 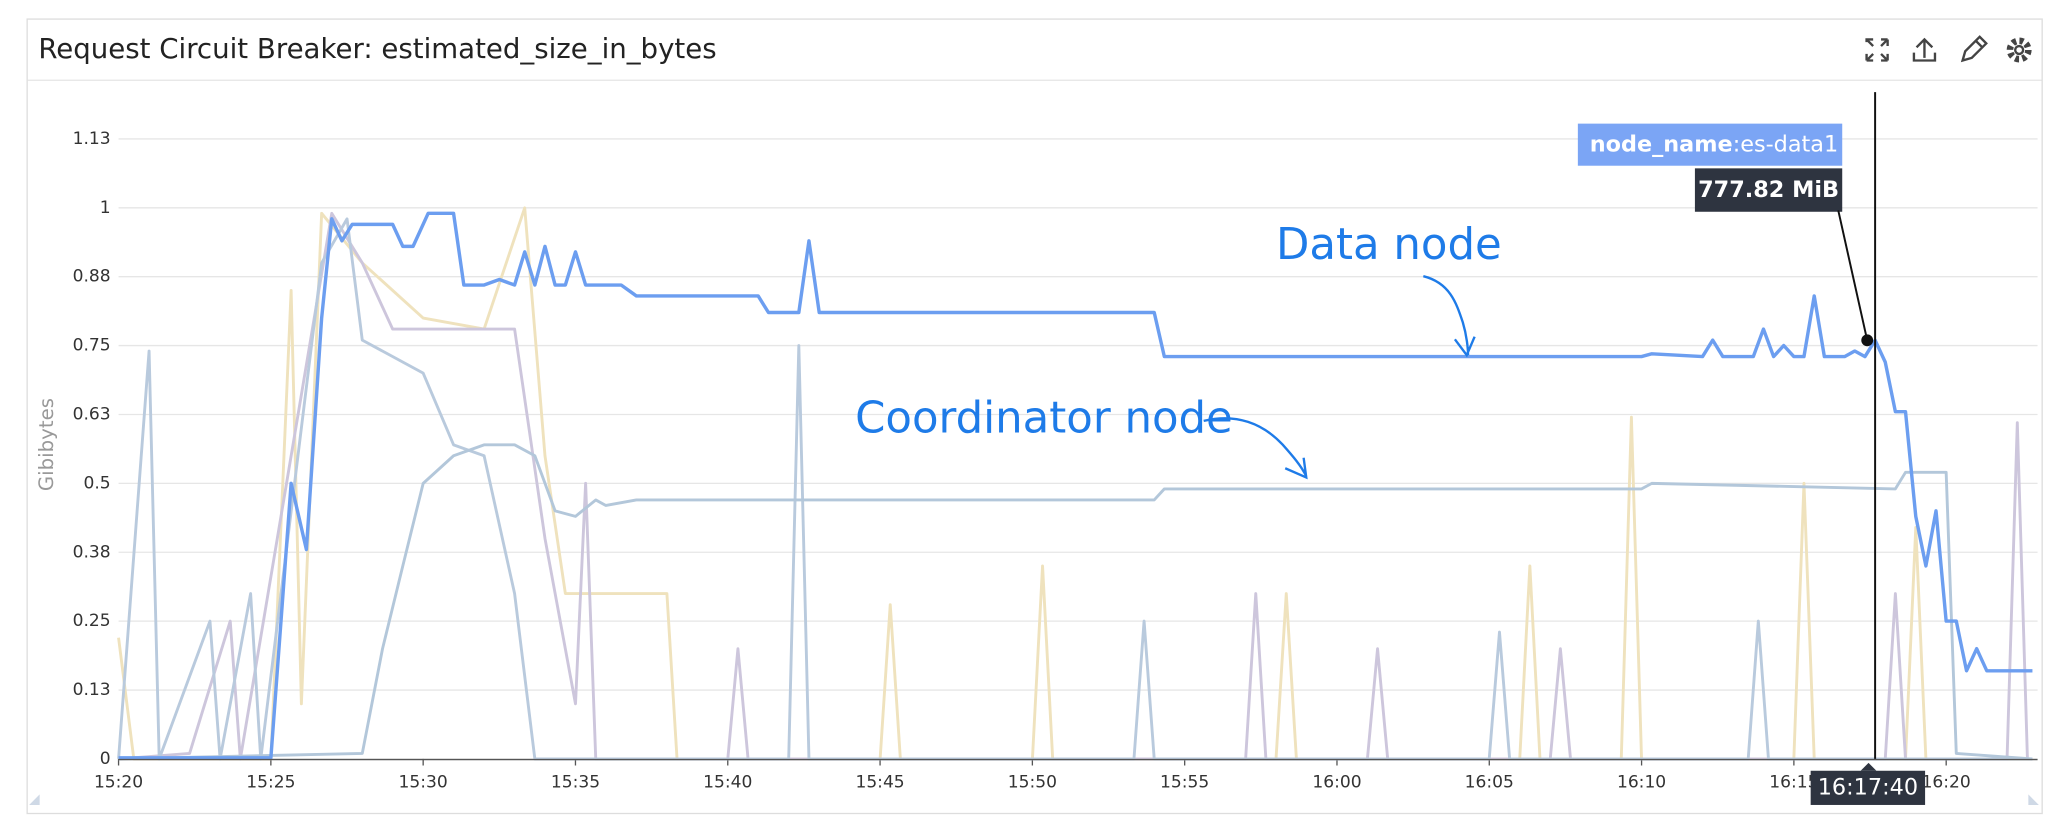 I want to click on tooltip-tag: node_name:es-data1, so click(x=1714, y=144).